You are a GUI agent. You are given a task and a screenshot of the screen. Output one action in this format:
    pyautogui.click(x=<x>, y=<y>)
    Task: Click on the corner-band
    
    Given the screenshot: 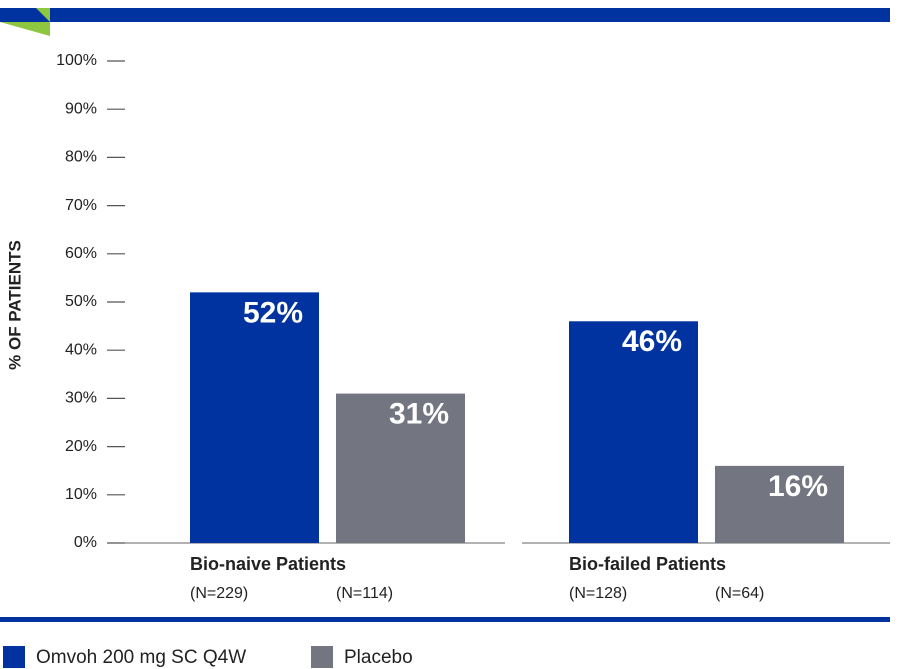 What is the action you would take?
    pyautogui.click(x=25, y=15)
    